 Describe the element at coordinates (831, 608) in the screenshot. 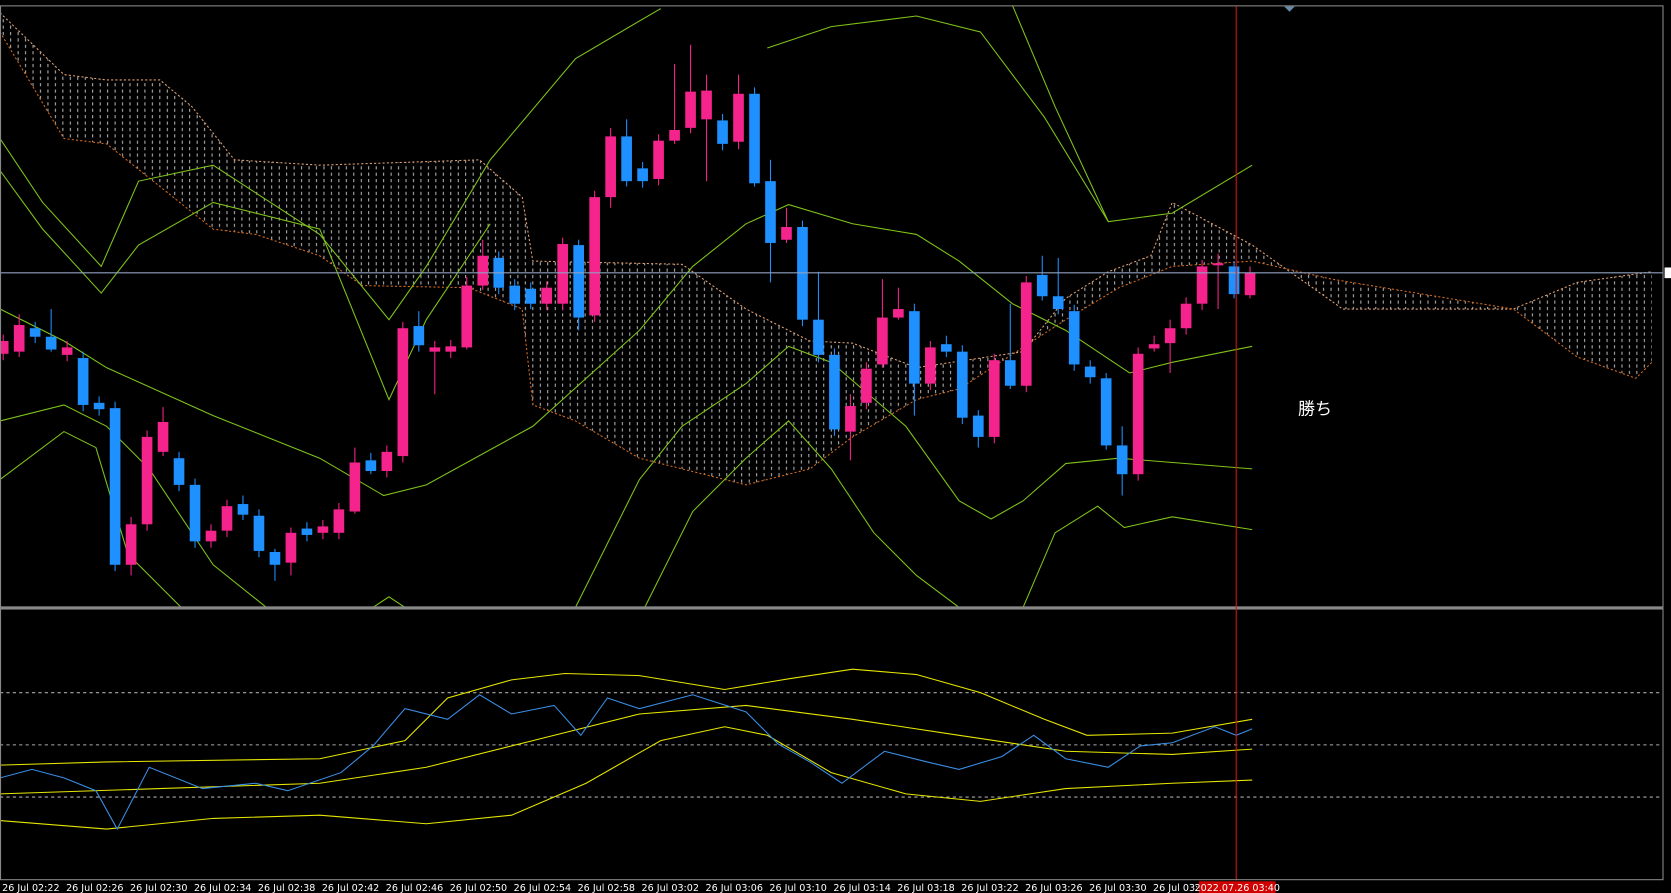

I see `pane-separator` at that location.